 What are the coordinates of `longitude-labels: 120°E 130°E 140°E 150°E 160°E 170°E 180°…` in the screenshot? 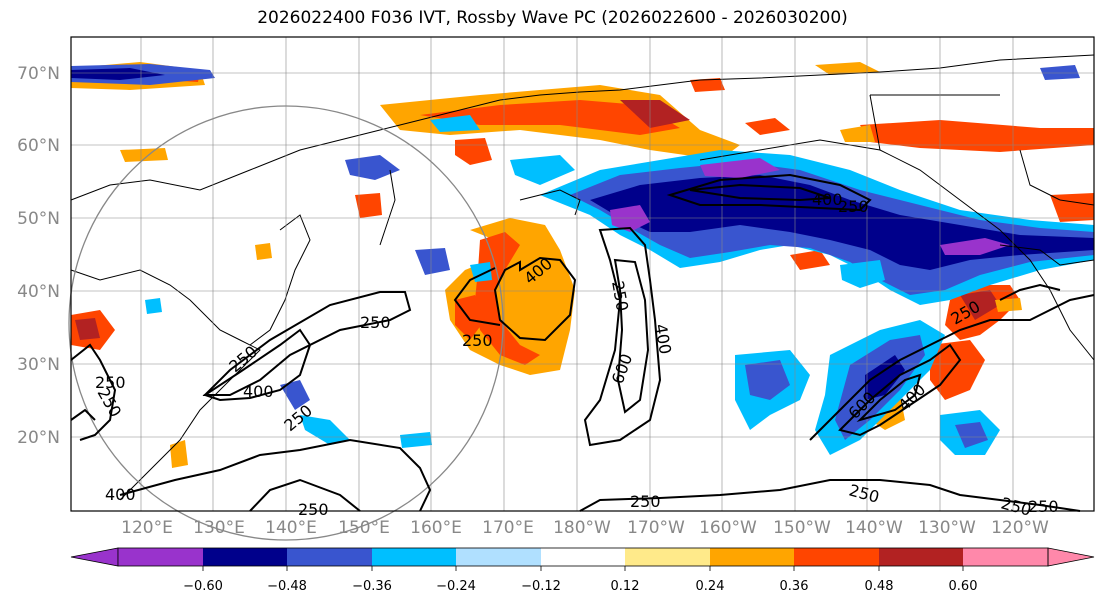 It's located at (585, 528).